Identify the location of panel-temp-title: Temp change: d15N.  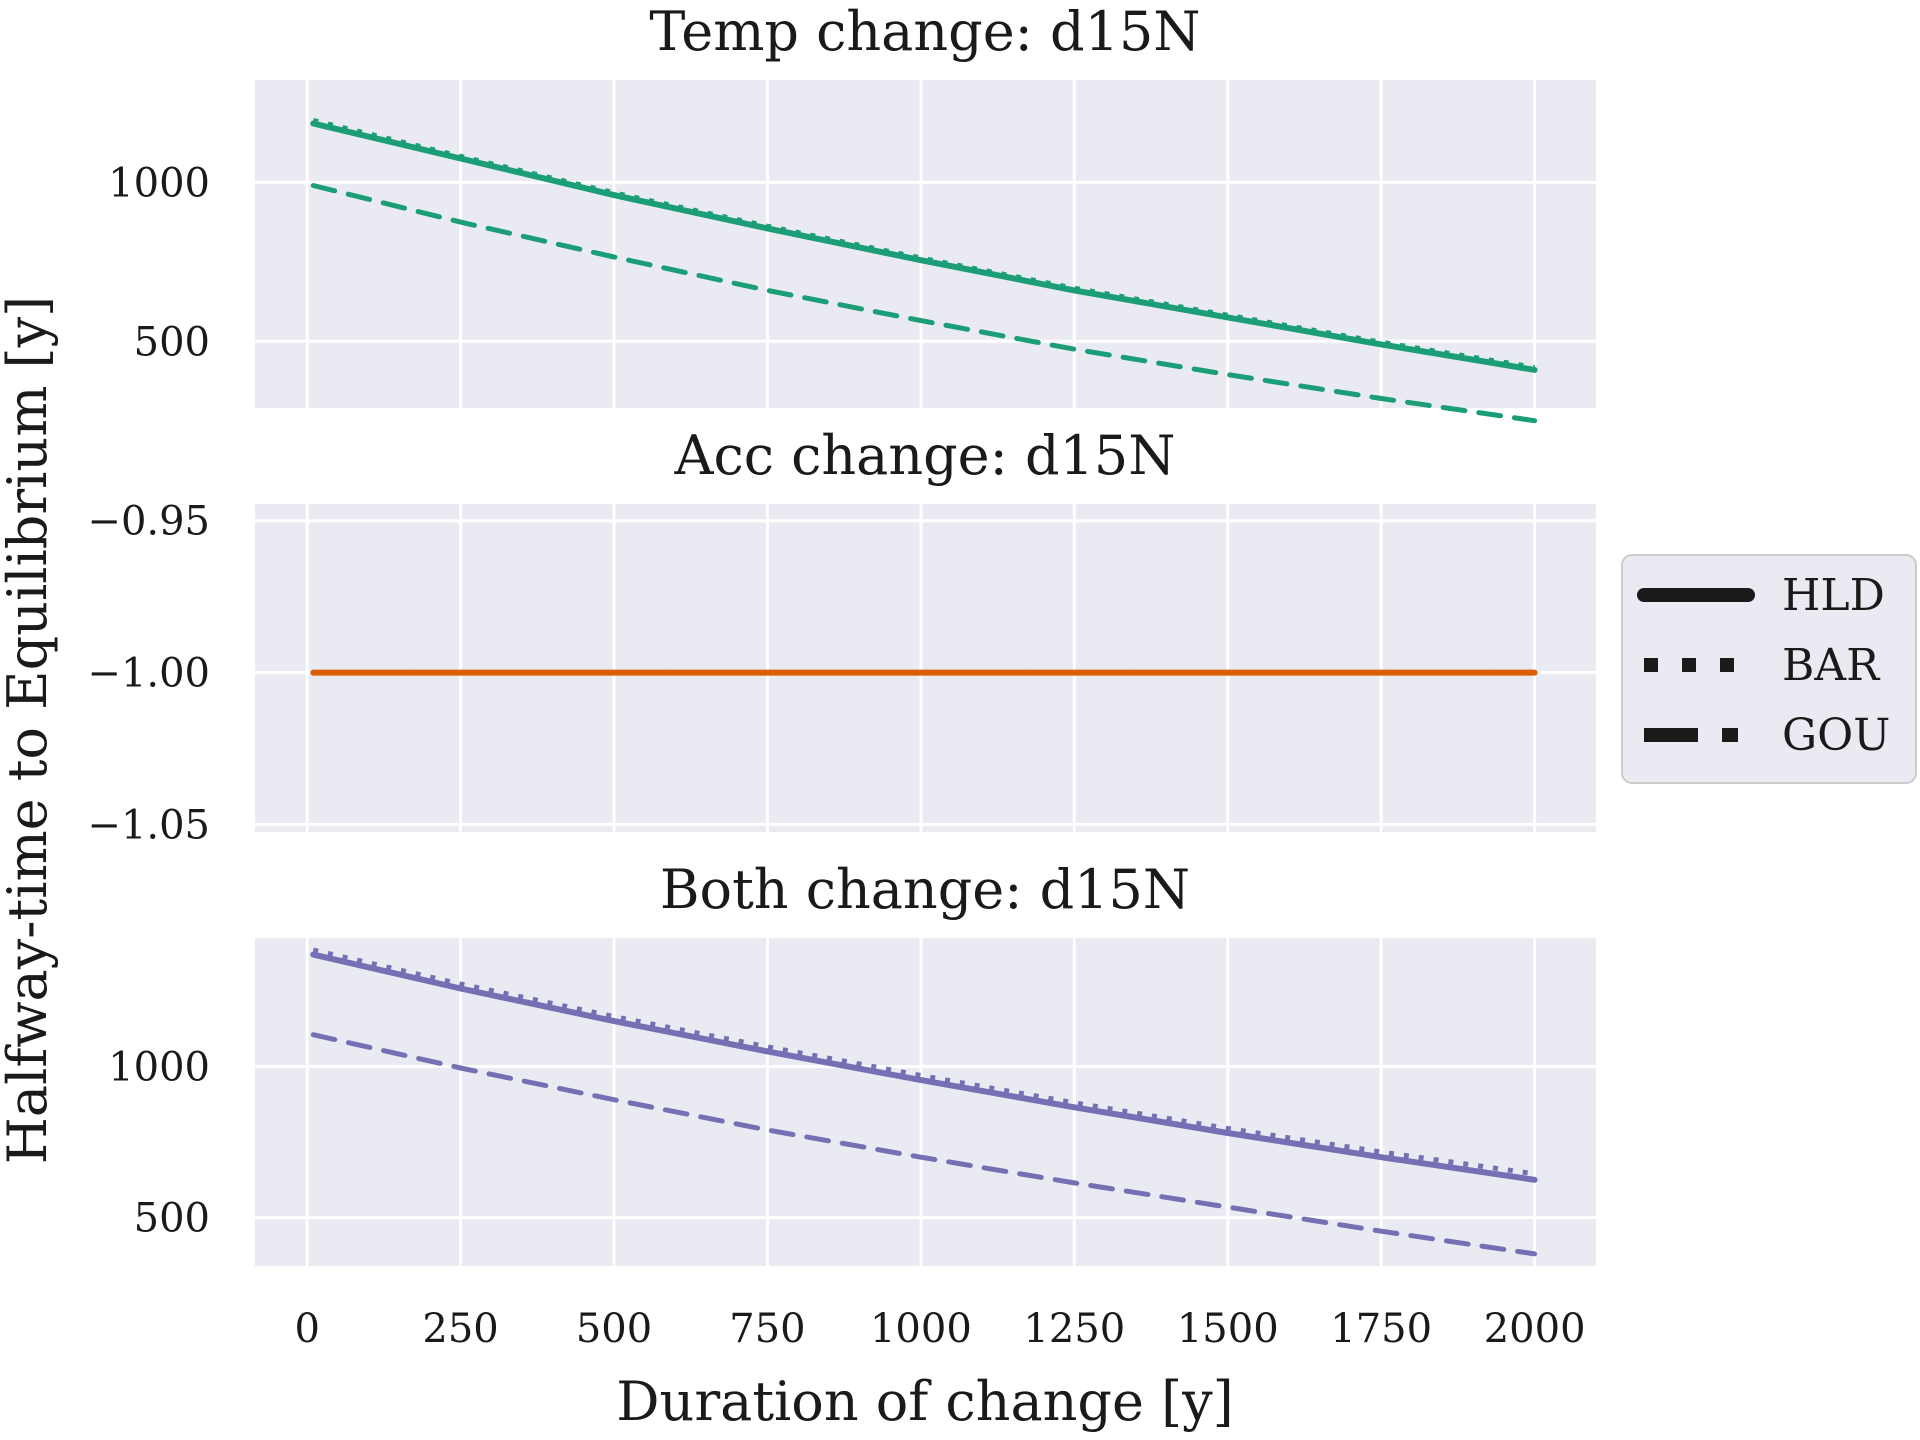
(924, 31).